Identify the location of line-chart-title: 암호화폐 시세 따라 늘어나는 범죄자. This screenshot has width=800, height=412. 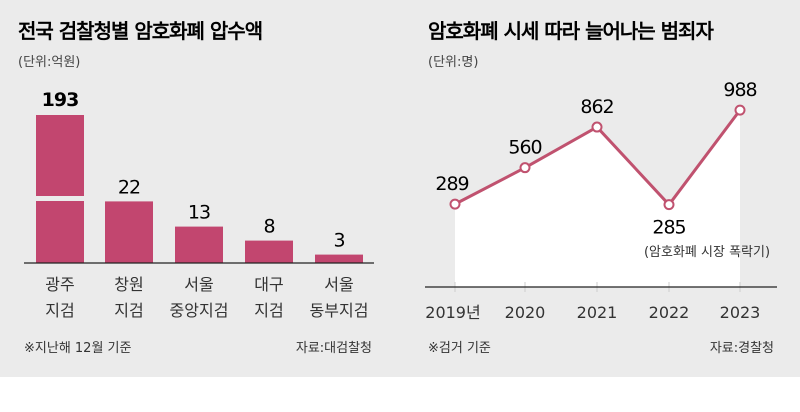
(571, 31).